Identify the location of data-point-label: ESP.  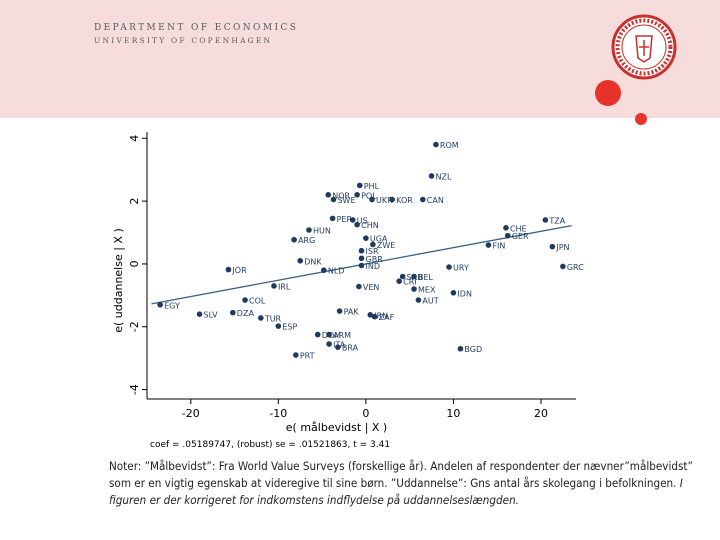
(289, 327).